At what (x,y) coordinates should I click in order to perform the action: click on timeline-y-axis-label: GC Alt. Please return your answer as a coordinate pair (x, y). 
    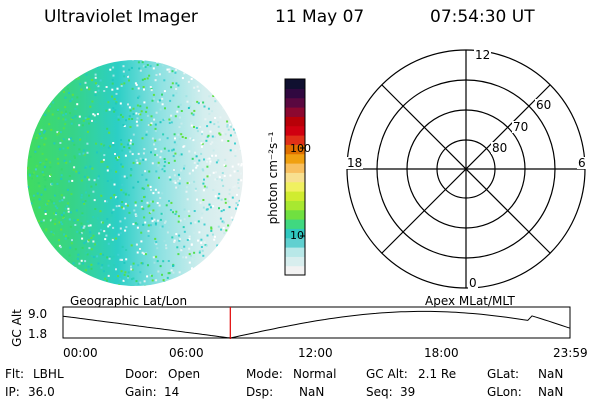
    Looking at the image, I should click on (17, 328).